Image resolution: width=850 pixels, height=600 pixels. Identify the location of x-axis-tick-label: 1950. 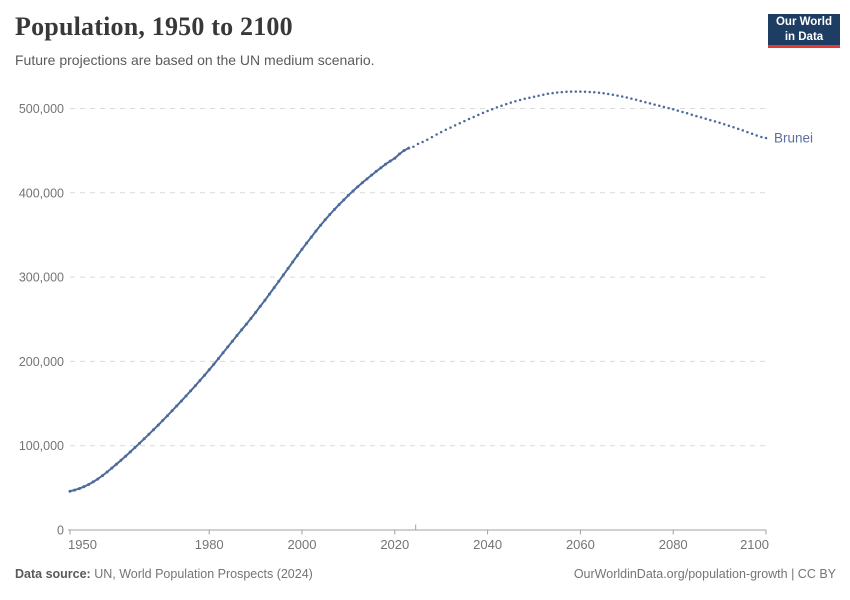
(82, 544).